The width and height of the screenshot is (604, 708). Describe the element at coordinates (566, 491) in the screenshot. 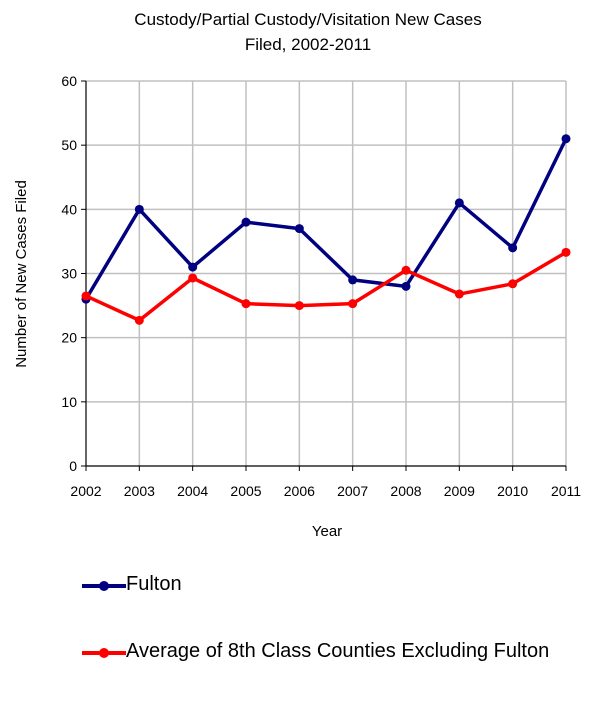

I see `x-tick-label: 2011` at that location.